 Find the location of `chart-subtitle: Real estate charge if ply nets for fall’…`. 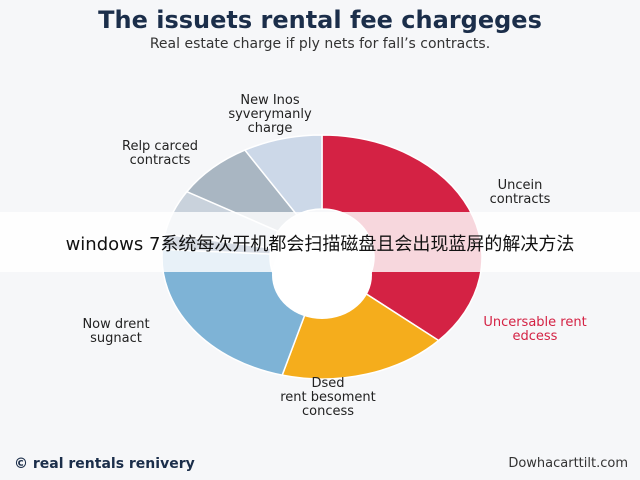

chart-subtitle: Real estate charge if ply nets for fall’… is located at coordinates (320, 44).